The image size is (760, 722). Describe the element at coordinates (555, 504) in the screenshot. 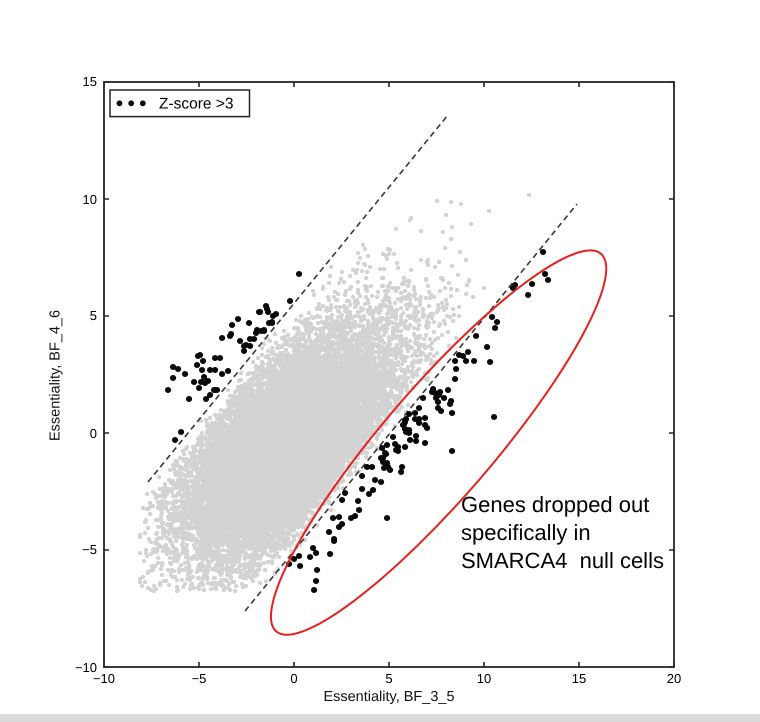

I see `svg-text: Genes dropped out` at that location.